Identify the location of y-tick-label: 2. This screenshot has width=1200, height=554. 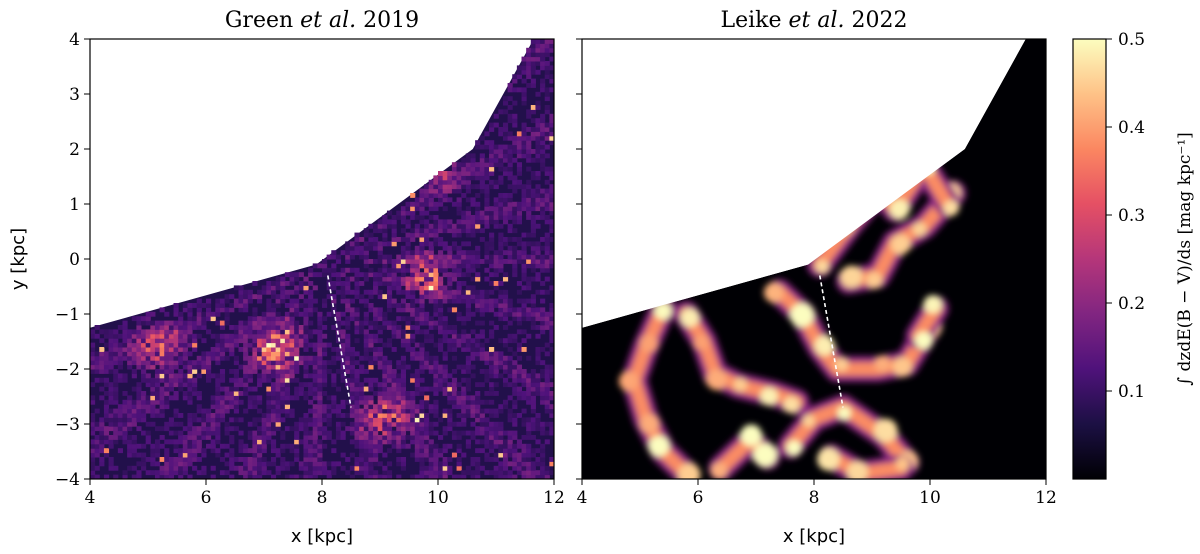
(74, 150).